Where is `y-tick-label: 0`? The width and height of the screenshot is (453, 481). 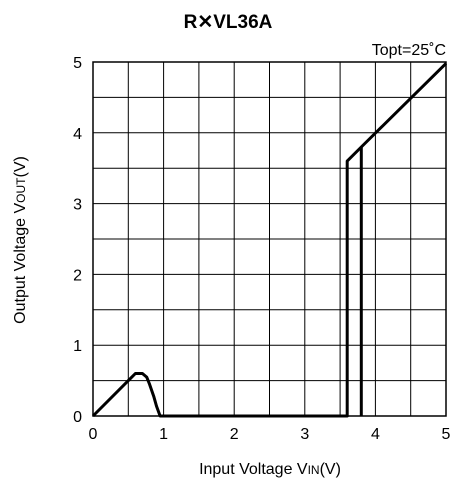 y-tick-label: 0 is located at coordinates (77, 417).